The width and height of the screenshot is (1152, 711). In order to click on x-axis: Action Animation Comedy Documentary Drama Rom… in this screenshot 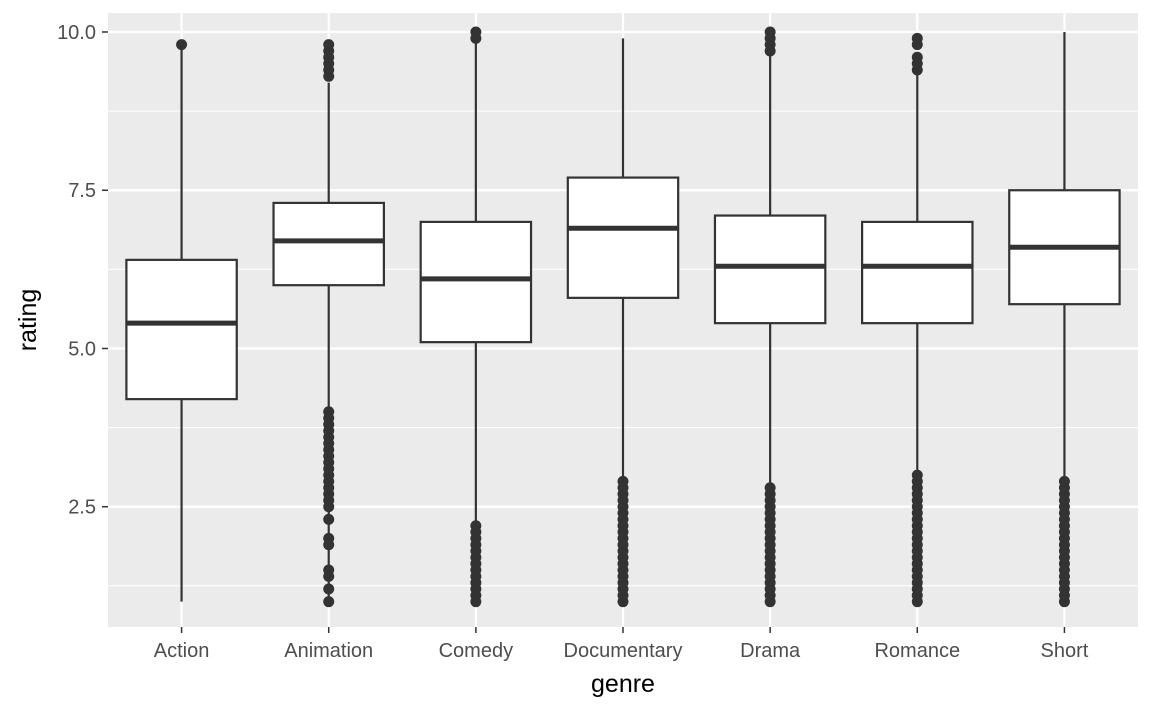, I will do `click(621, 644)`.